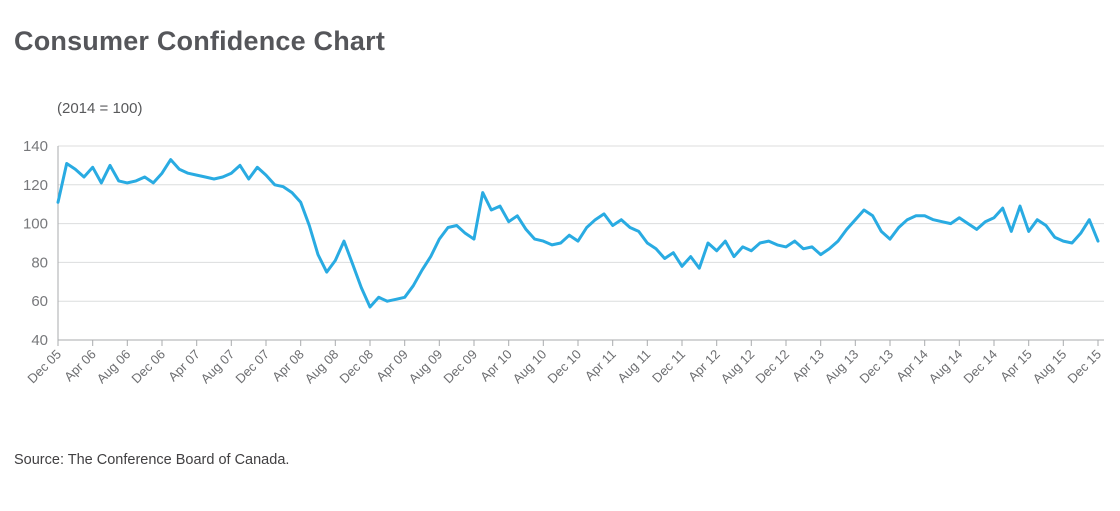 This screenshot has width=1120, height=511. What do you see at coordinates (426, 367) in the screenshot?
I see `x-axis-label-aug-09: Aug 09` at bounding box center [426, 367].